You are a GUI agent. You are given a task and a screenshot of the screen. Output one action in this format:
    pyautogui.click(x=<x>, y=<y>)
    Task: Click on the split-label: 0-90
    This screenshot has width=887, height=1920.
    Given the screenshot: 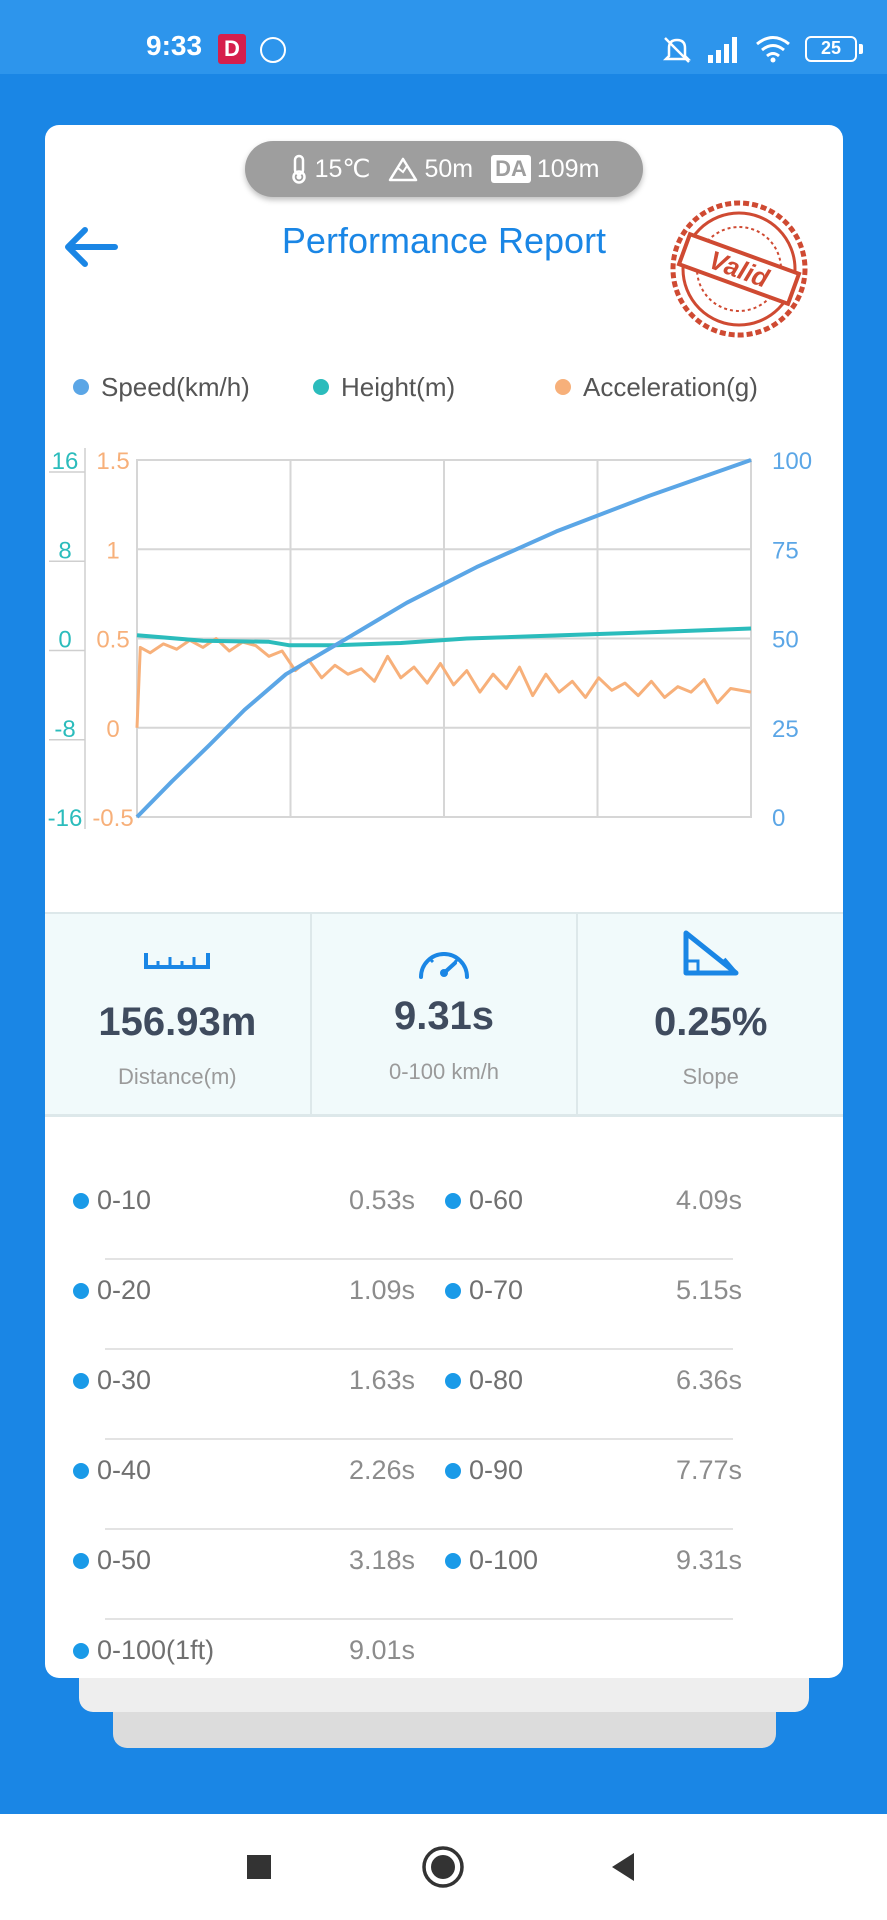 What is the action you would take?
    pyautogui.click(x=496, y=1470)
    